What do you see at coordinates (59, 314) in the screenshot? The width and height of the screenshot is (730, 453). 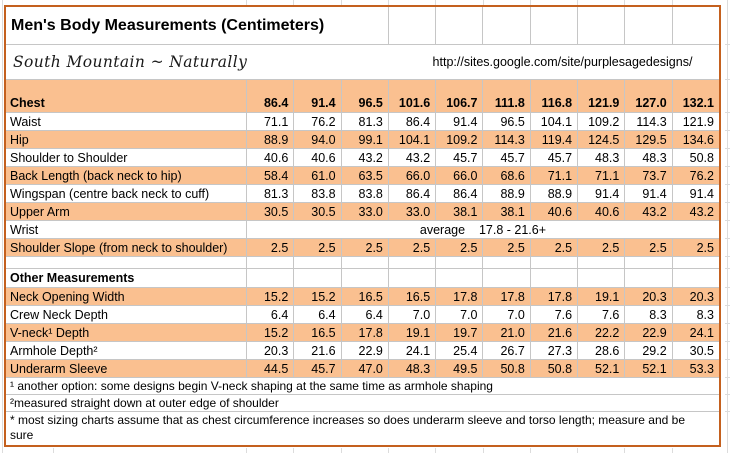 I see `row-label: Crew Neck Depth` at bounding box center [59, 314].